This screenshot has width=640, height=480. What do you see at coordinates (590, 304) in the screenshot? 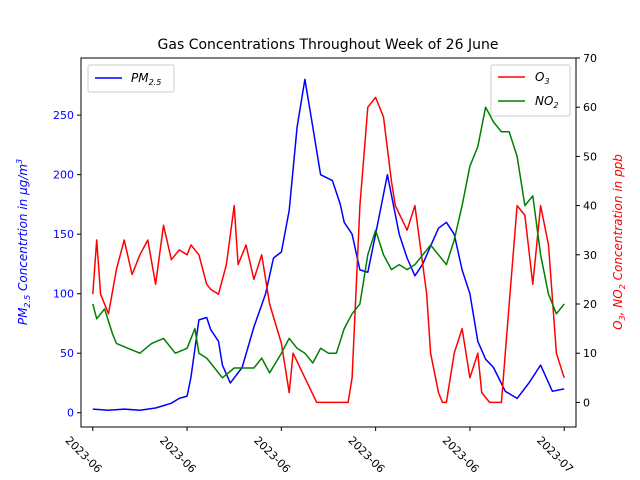
I see `right-tick-label-2: 20` at bounding box center [590, 304].